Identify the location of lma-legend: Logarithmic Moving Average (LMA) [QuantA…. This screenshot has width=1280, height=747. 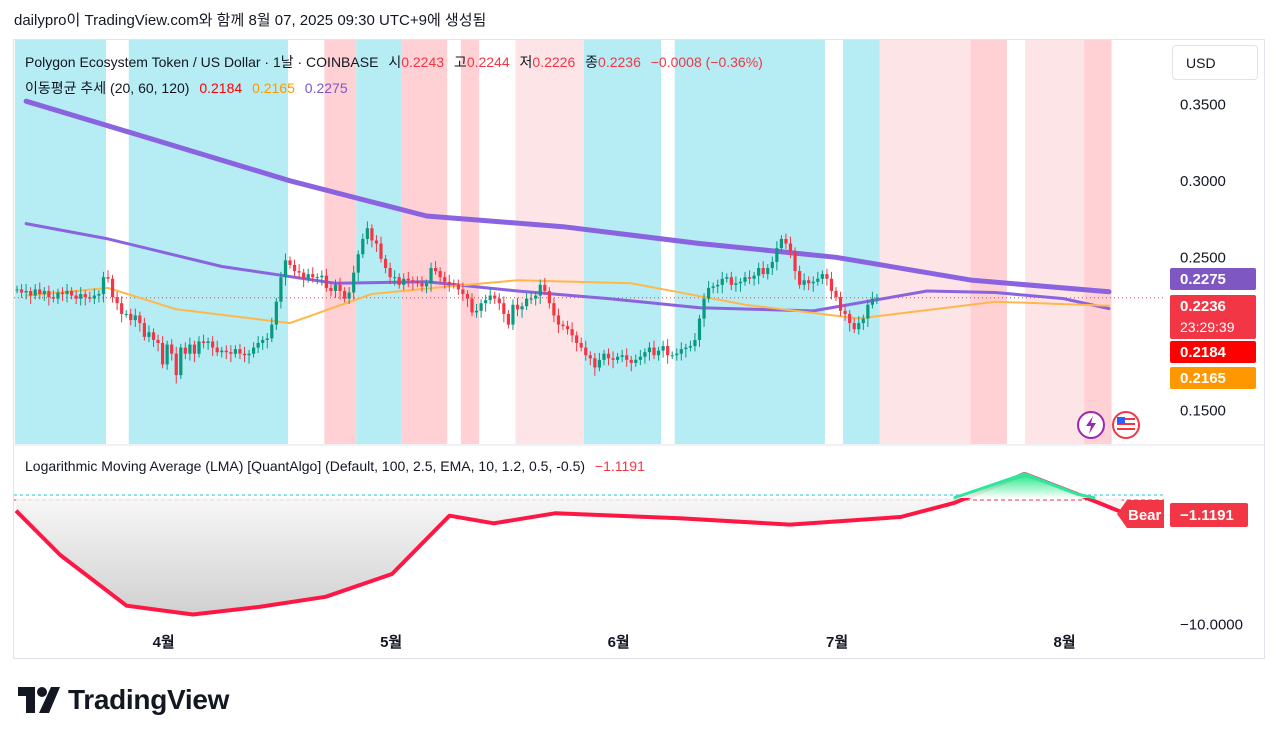
(335, 466).